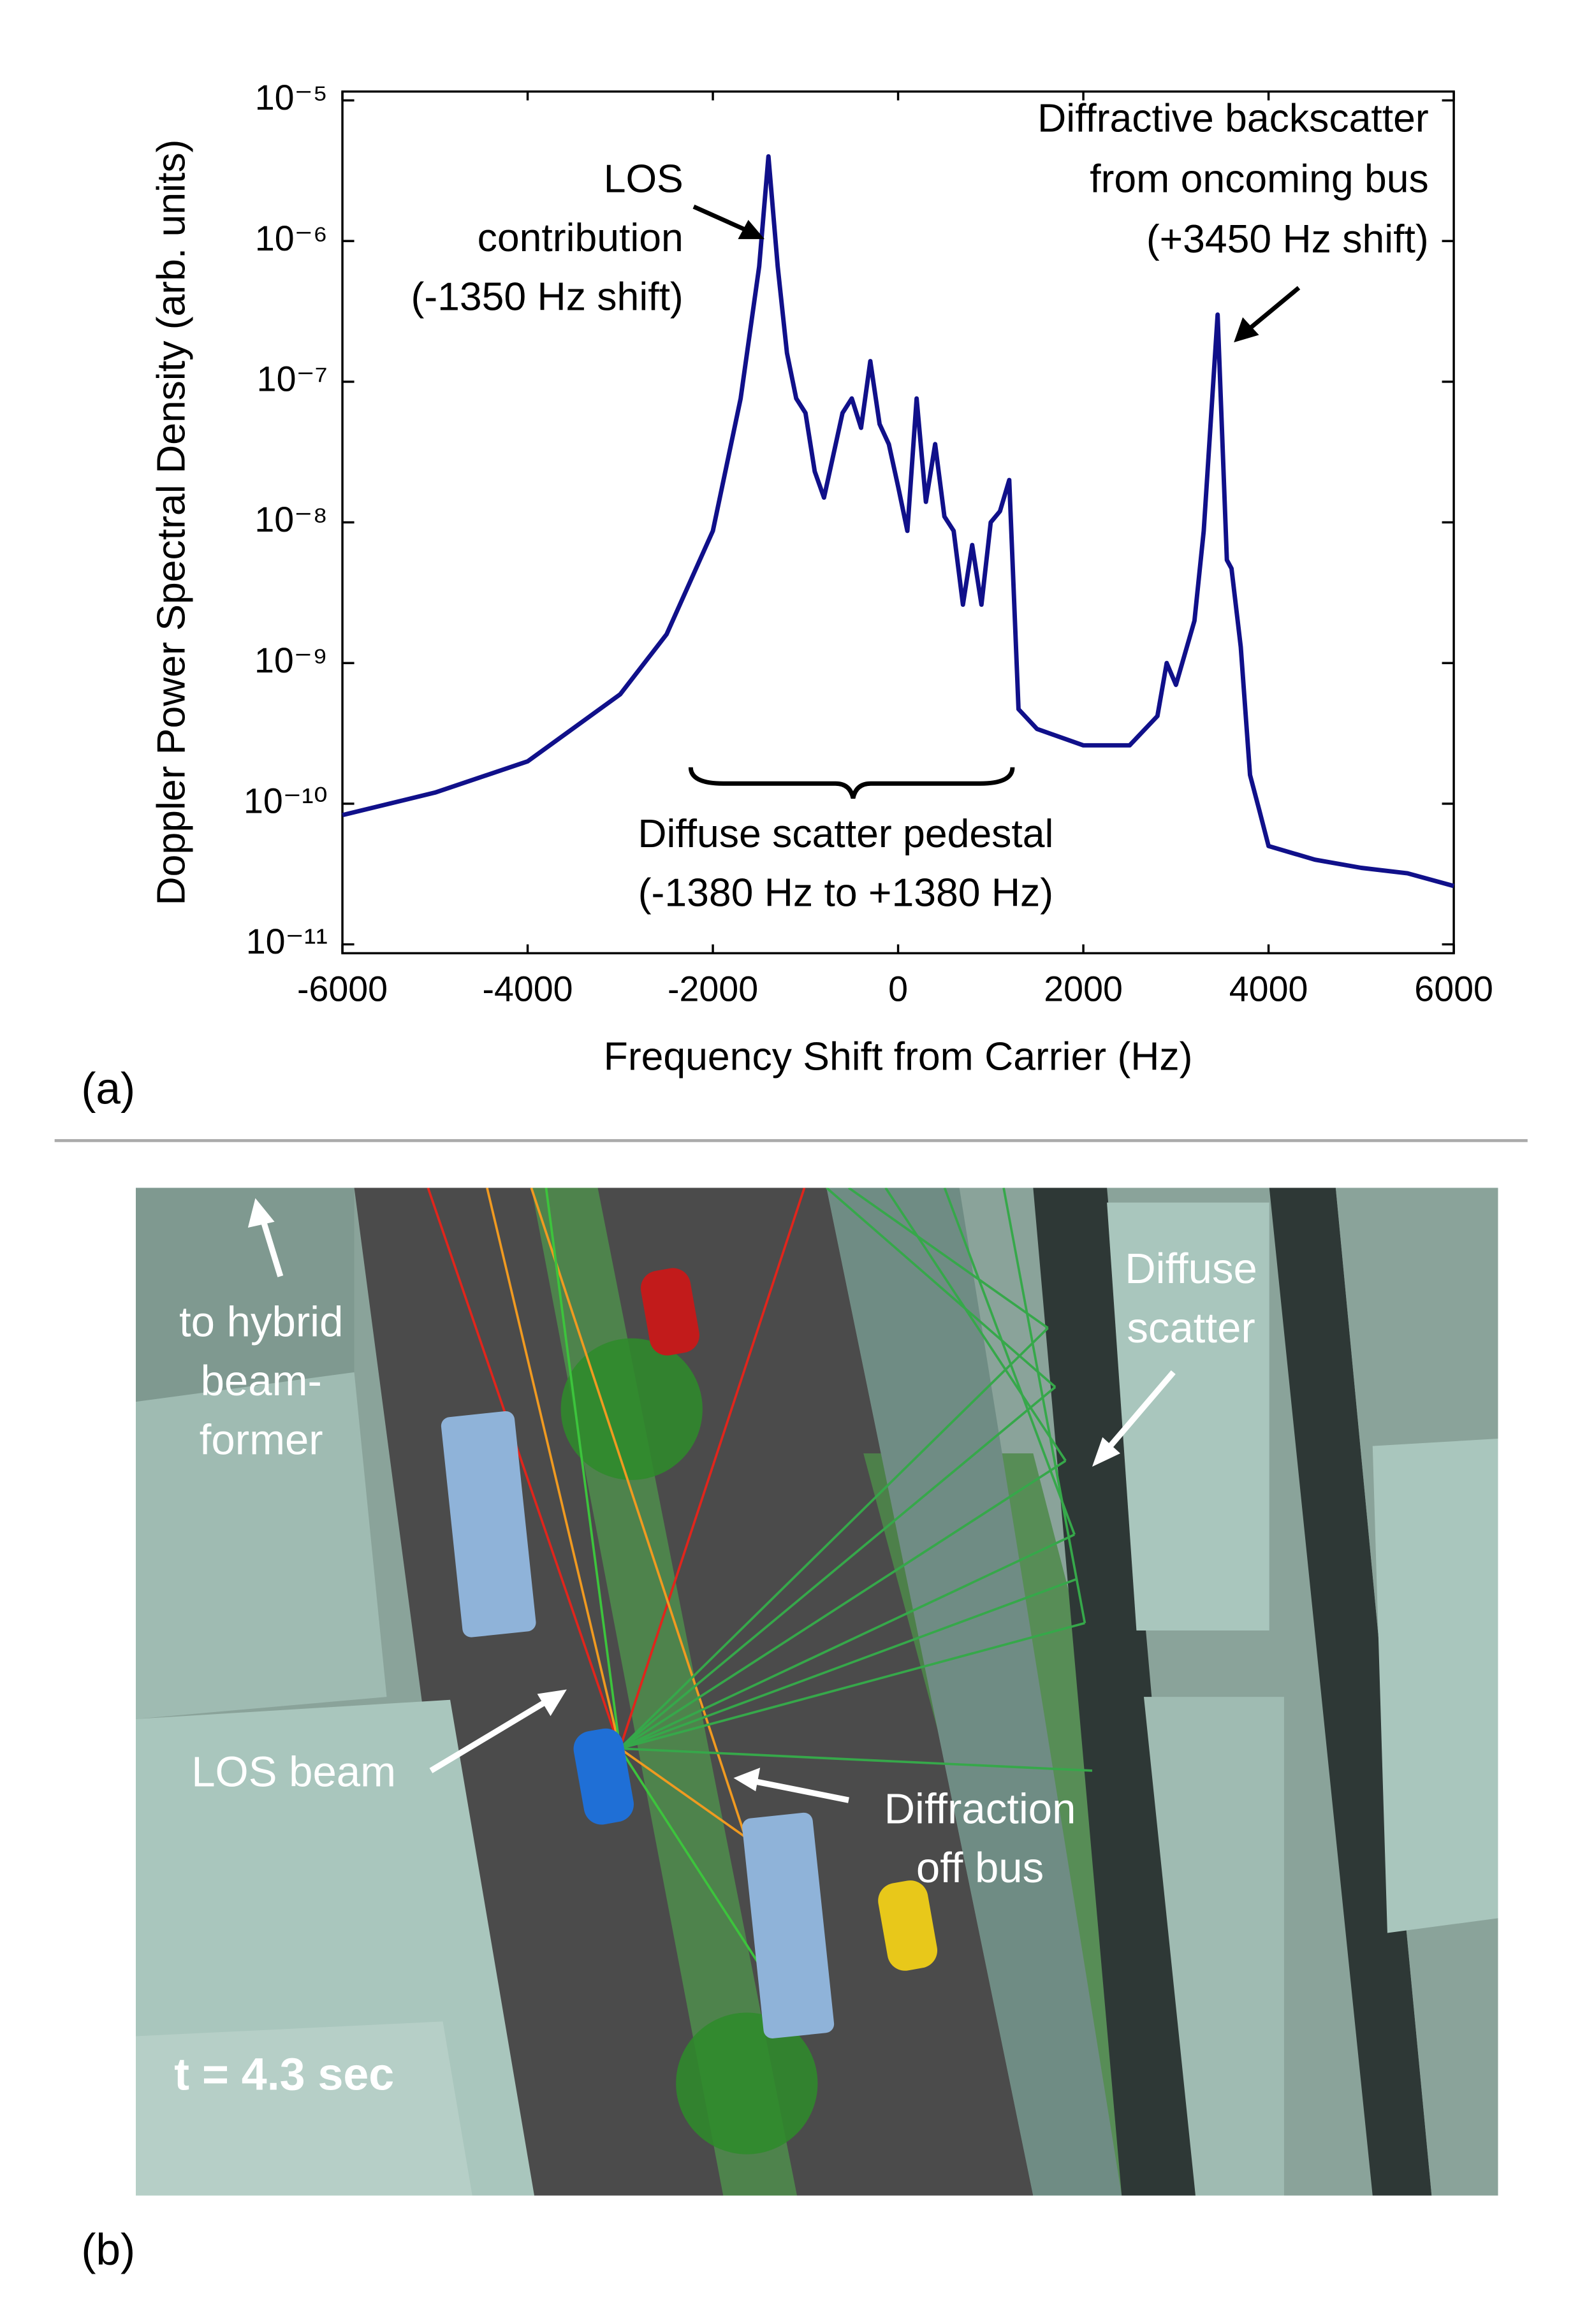  What do you see at coordinates (1233, 118) in the screenshot?
I see `annotation: Diffractive backscatter` at bounding box center [1233, 118].